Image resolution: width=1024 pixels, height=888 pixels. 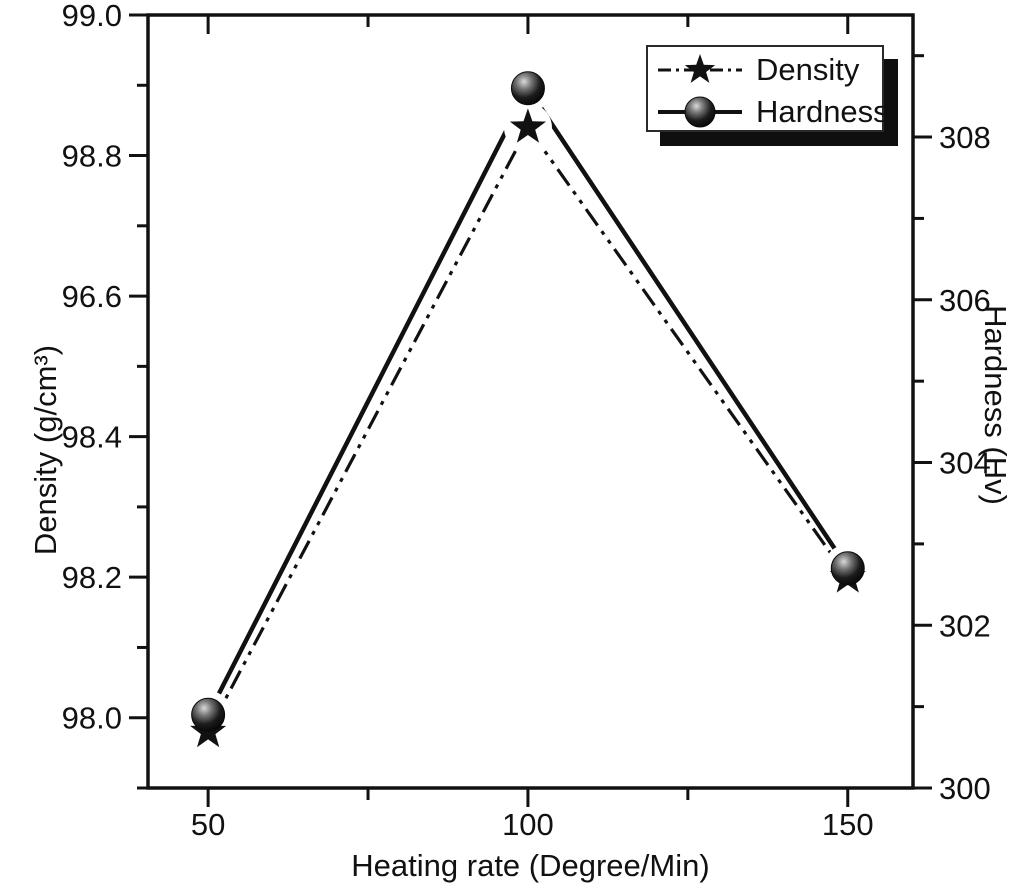 I want to click on left-axis-tick-label: 98.8, so click(x=92, y=156).